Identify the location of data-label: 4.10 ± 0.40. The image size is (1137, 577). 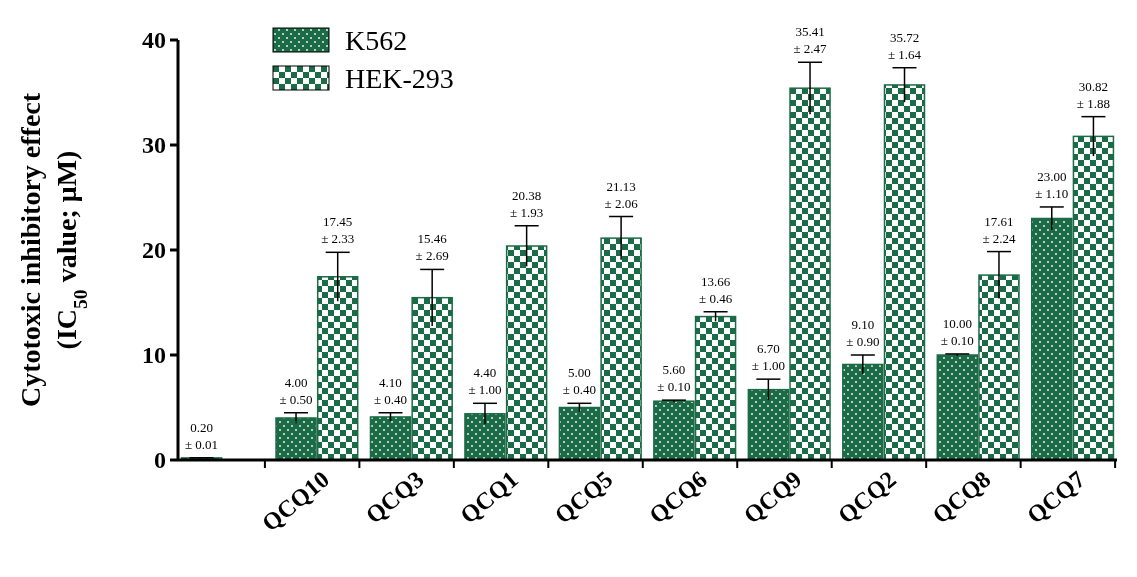
(390, 390).